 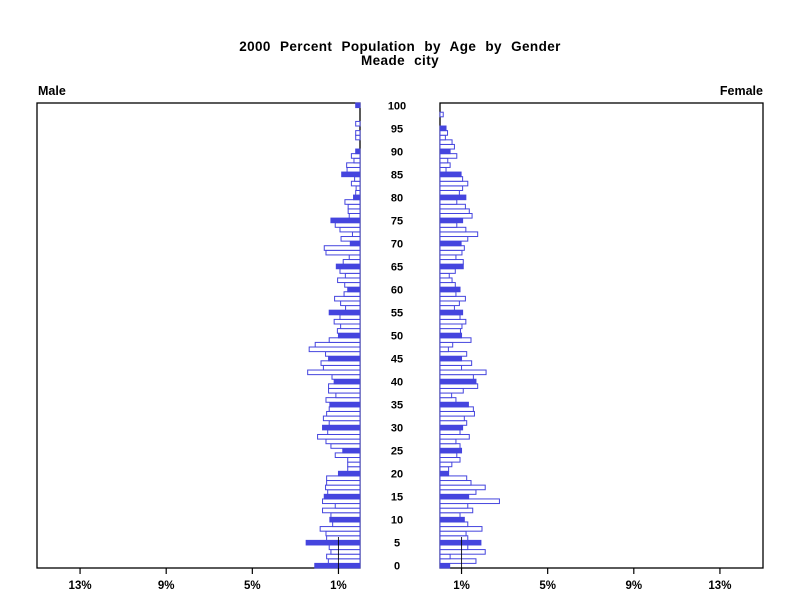 I want to click on age-label-0: 0, so click(x=397, y=567).